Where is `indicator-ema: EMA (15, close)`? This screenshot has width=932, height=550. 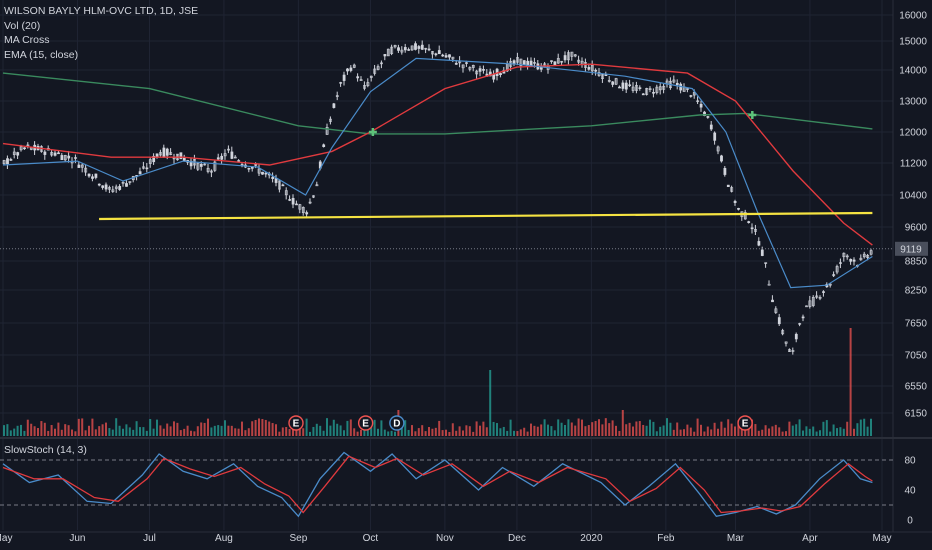 indicator-ema: EMA (15, close) is located at coordinates (41, 54).